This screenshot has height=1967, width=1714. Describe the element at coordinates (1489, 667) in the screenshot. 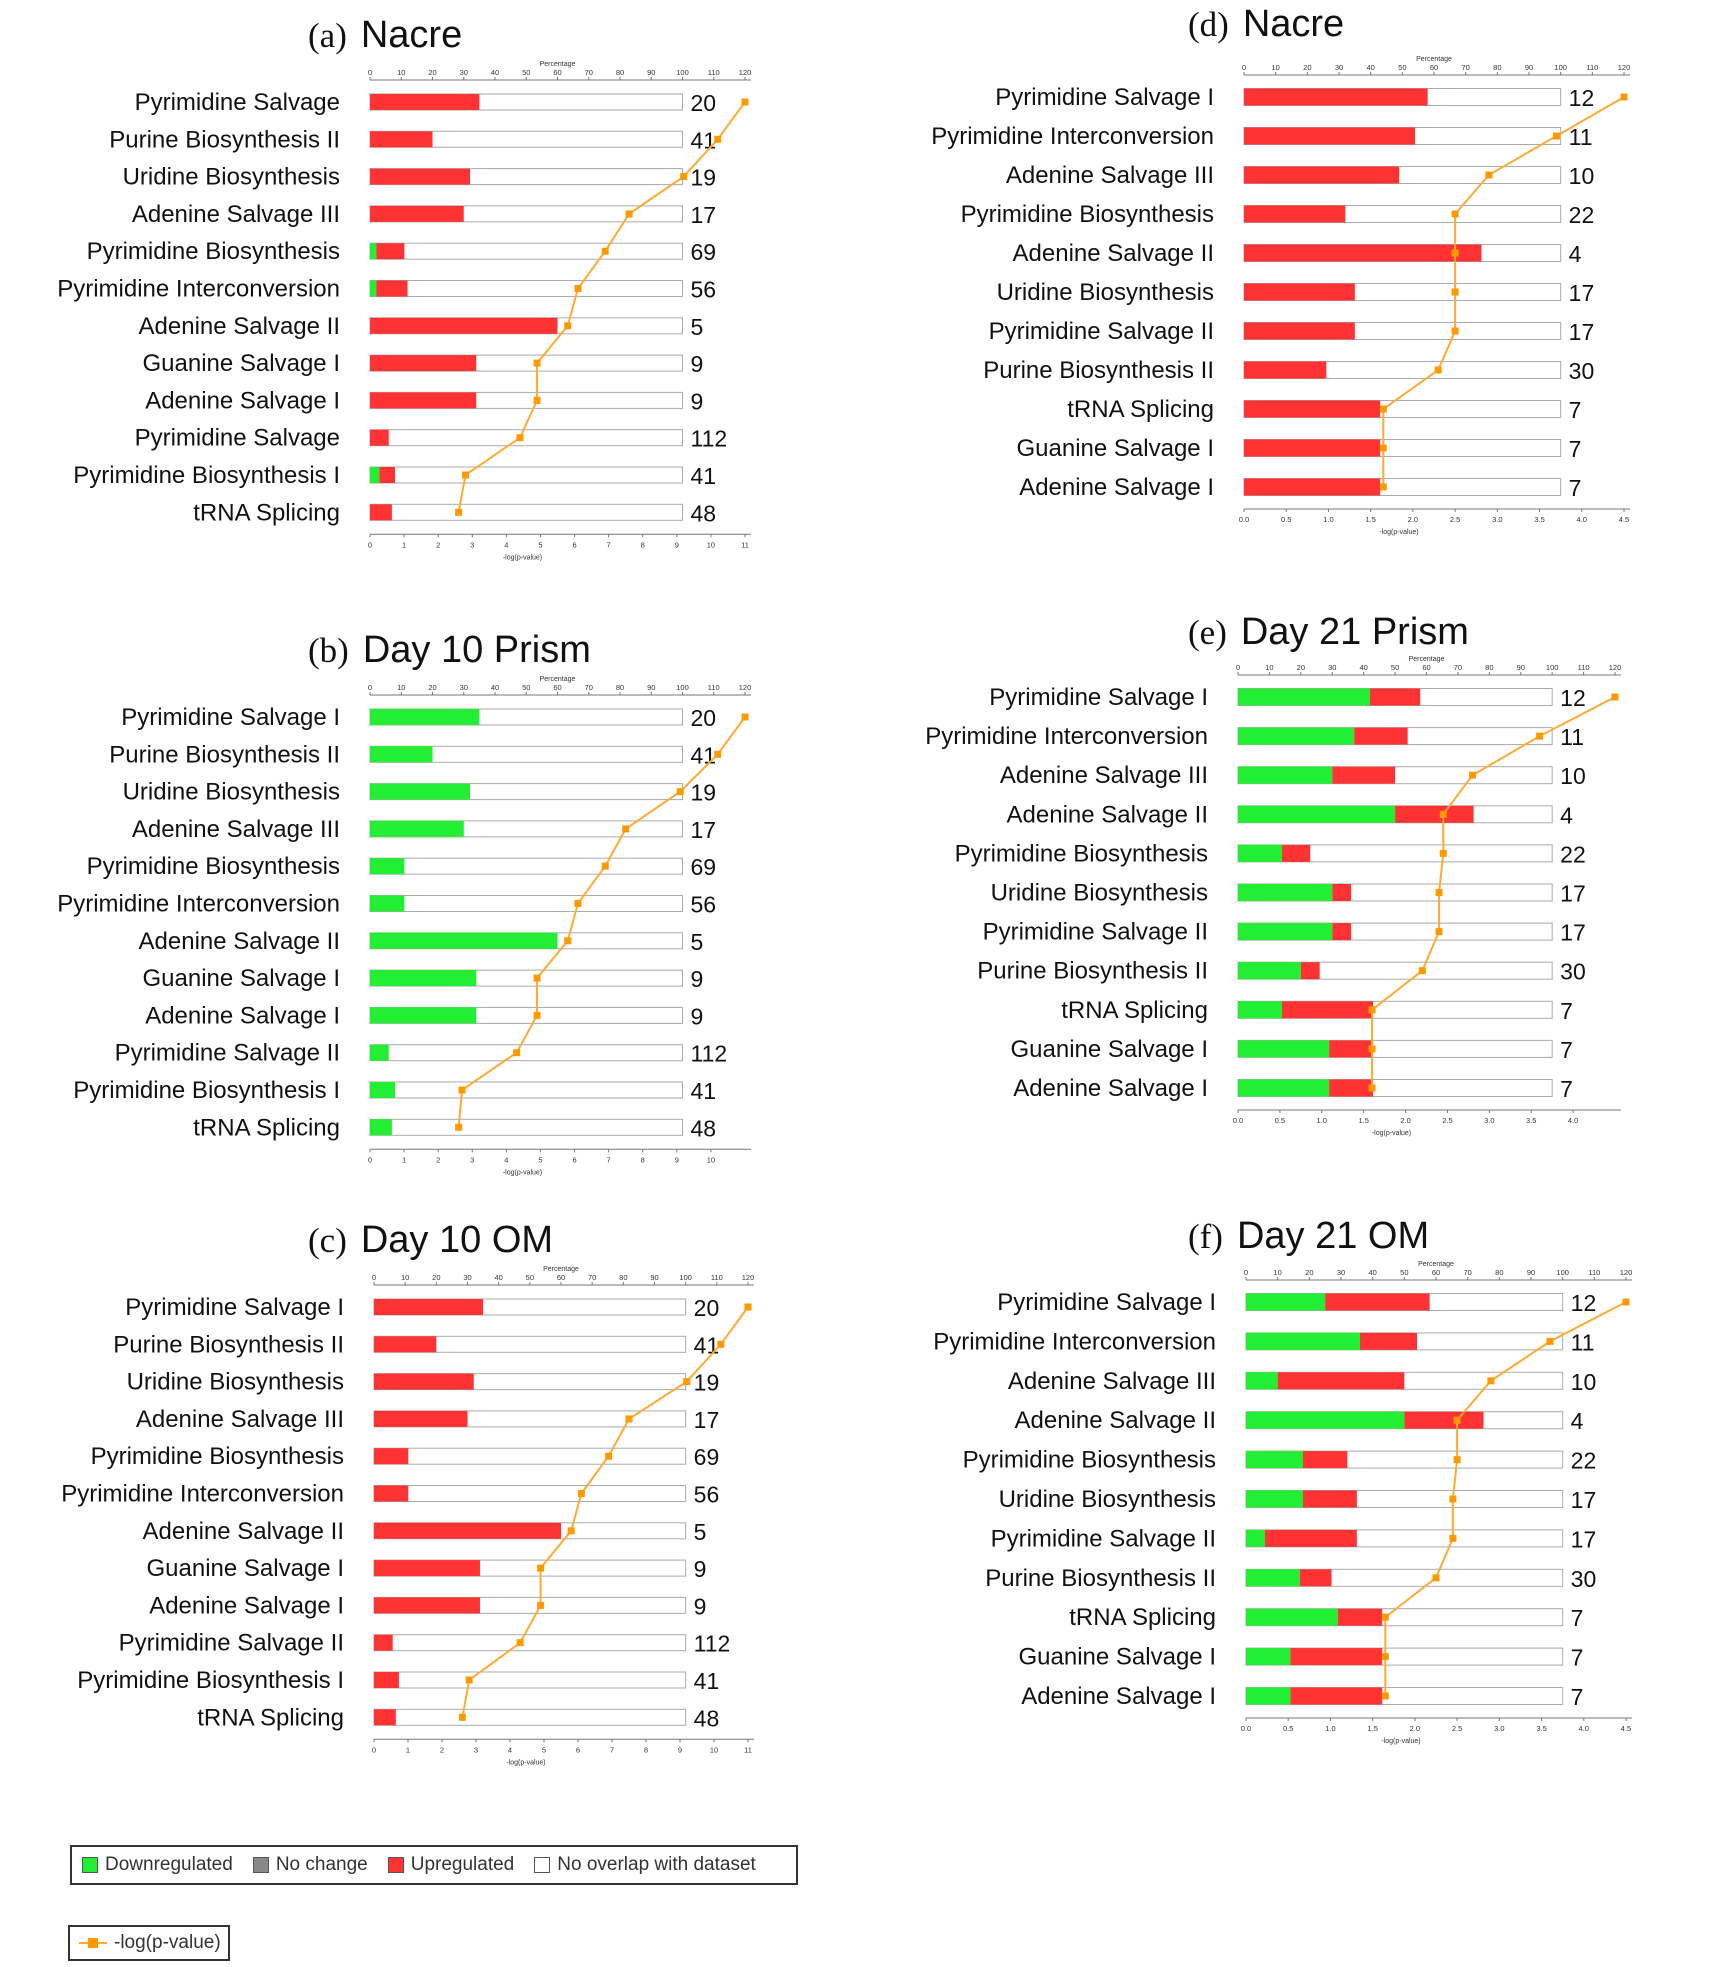

I see `top-tick-label: 80` at that location.